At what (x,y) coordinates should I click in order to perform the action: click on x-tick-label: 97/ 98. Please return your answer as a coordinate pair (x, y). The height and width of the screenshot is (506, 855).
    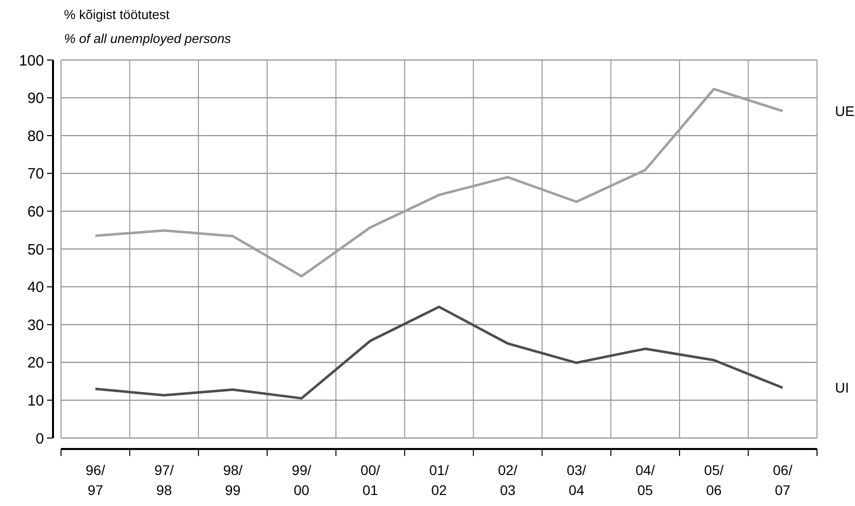
    Looking at the image, I should click on (164, 480).